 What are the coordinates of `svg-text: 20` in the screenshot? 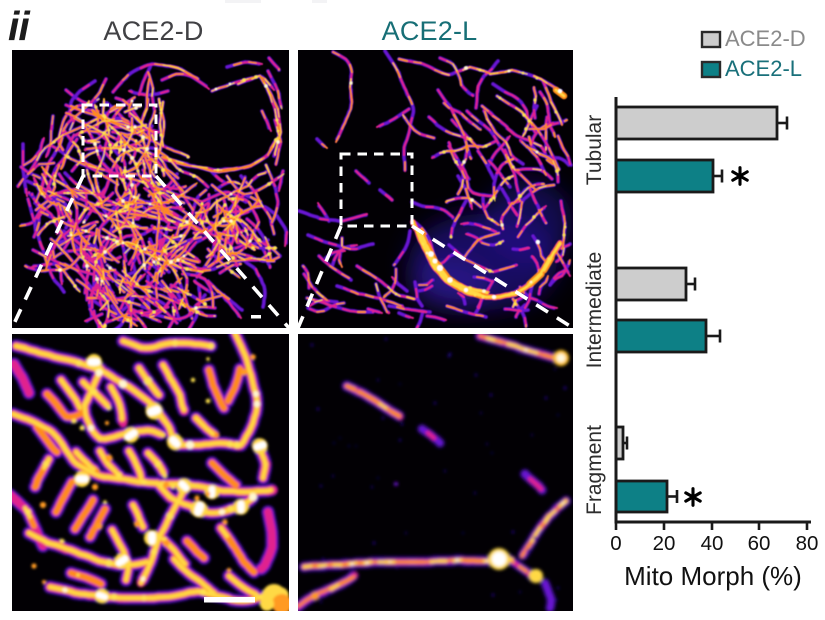 It's located at (664, 543).